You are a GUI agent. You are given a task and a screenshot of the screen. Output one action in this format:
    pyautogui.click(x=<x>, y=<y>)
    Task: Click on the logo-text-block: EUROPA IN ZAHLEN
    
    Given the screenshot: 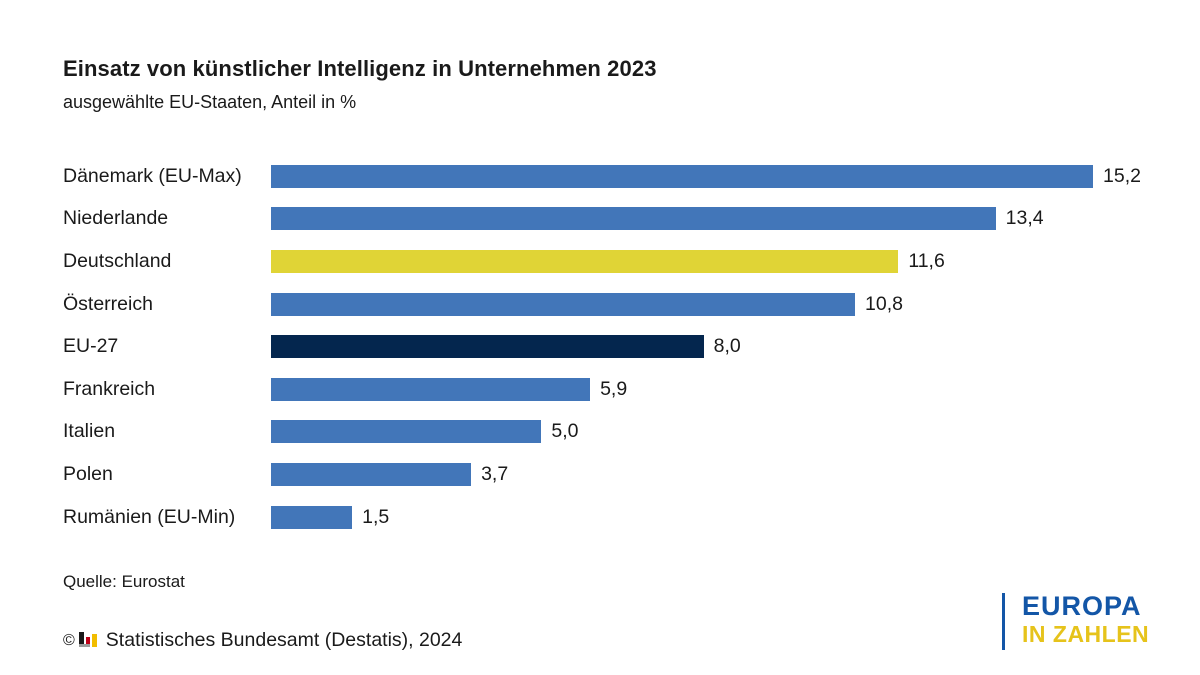 What is the action you would take?
    pyautogui.click(x=1085, y=621)
    